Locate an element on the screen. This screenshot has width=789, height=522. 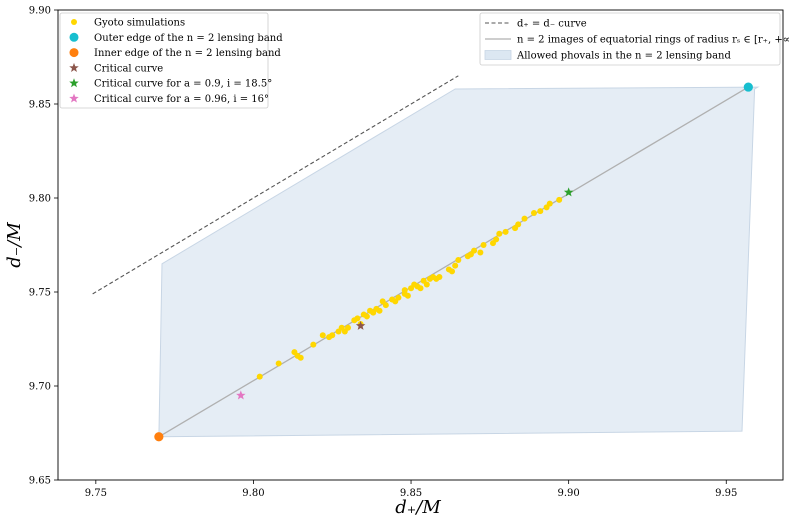
x-tick-label: 9.80 is located at coordinates (253, 493).